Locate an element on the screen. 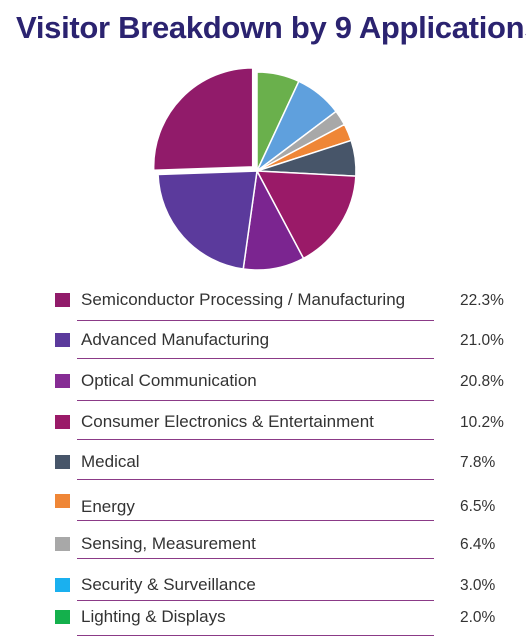 The width and height of the screenshot is (526, 644). legend-value: 3.0% is located at coordinates (478, 585).